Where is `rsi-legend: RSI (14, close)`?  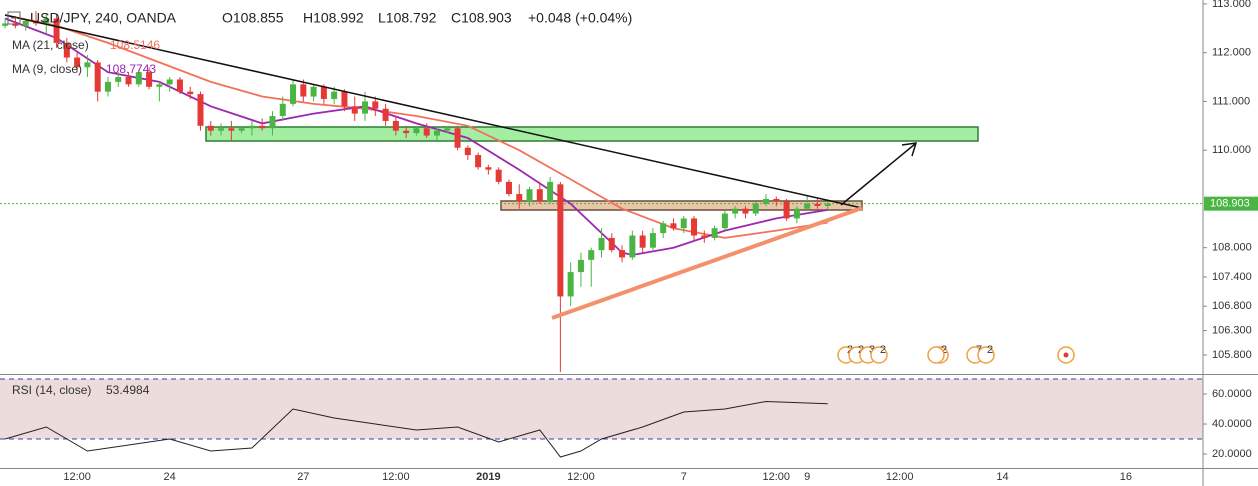 rsi-legend: RSI (14, close) is located at coordinates (51, 390).